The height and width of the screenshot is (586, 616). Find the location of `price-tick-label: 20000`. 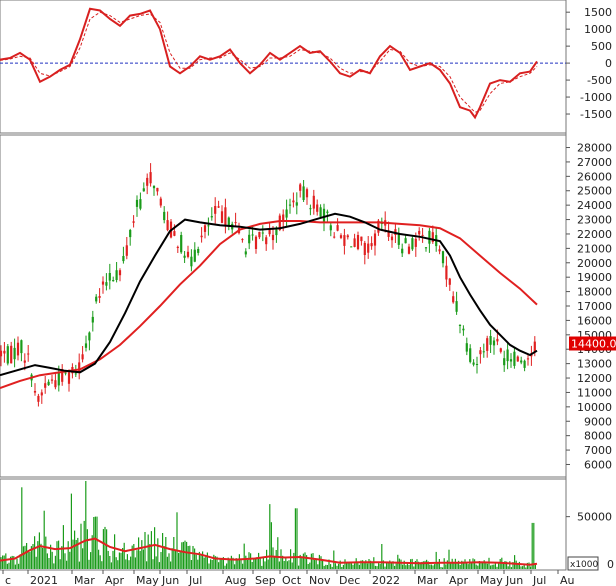

price-tick-label: 20000 is located at coordinates (594, 263).